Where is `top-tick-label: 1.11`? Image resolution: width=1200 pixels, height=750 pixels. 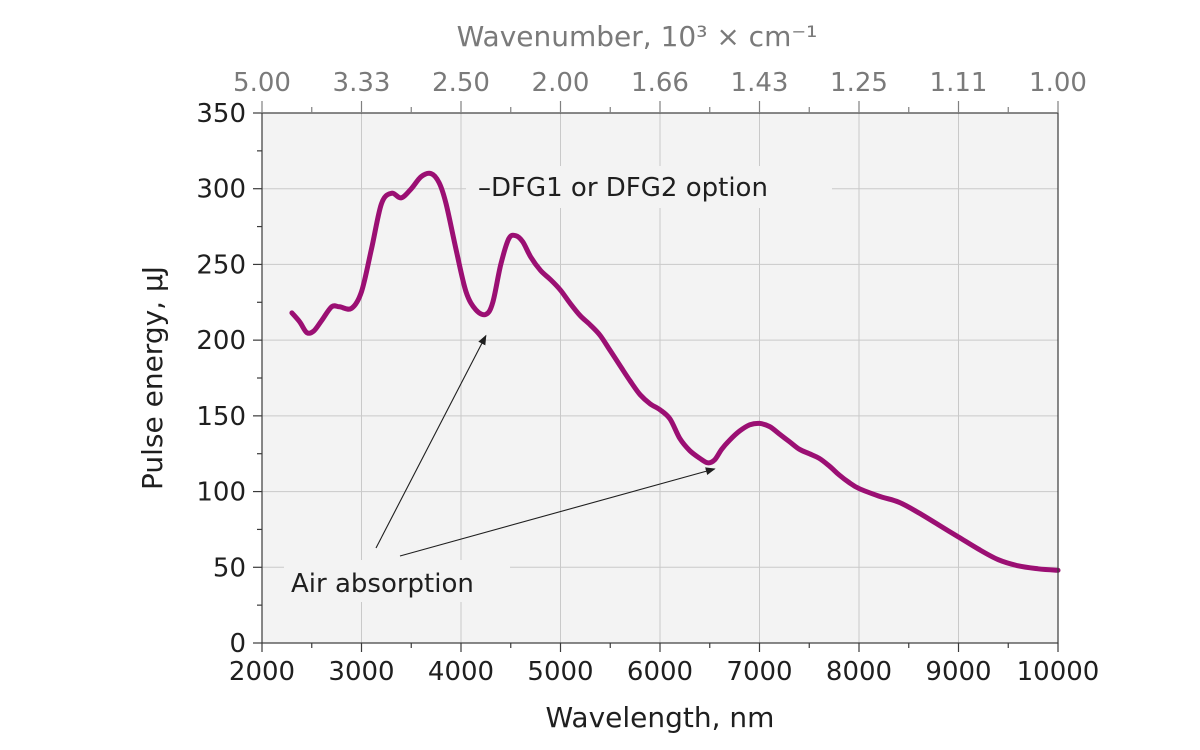
top-tick-label: 1.11 is located at coordinates (959, 83).